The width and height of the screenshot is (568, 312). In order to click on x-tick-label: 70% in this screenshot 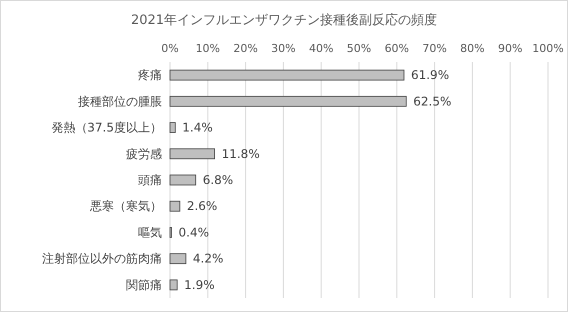, I will do `click(434, 48)`.